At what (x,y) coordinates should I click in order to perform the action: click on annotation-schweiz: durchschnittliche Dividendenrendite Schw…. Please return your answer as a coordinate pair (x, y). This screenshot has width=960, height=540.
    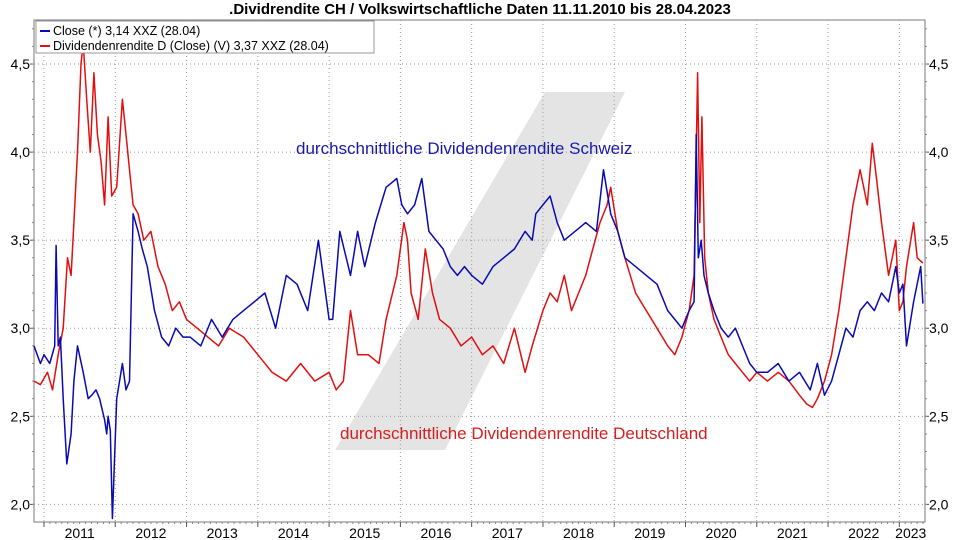
    Looking at the image, I should click on (464, 148).